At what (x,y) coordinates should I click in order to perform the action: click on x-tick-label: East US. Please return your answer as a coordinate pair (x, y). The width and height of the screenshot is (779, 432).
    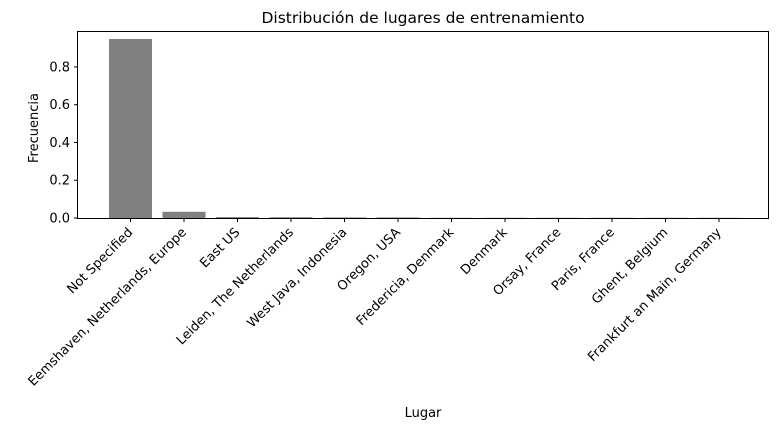
    Looking at the image, I should click on (220, 248).